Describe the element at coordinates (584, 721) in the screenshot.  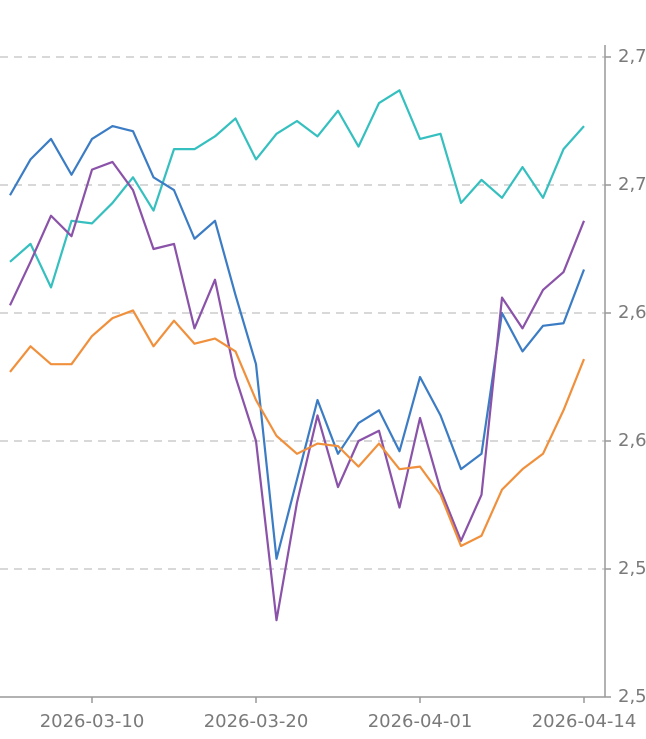
I see `x-tick-label: 2026-04-14` at that location.